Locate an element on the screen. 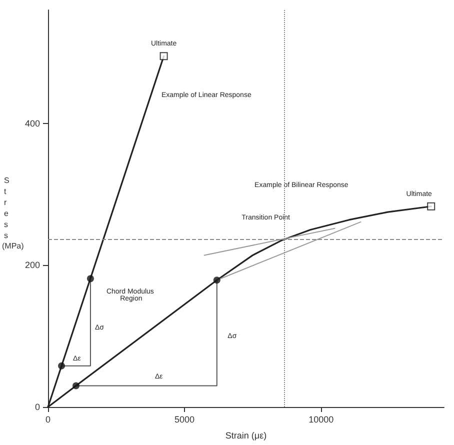 This screenshot has height=445, width=454. y-tick-label: 400 is located at coordinates (32, 123).